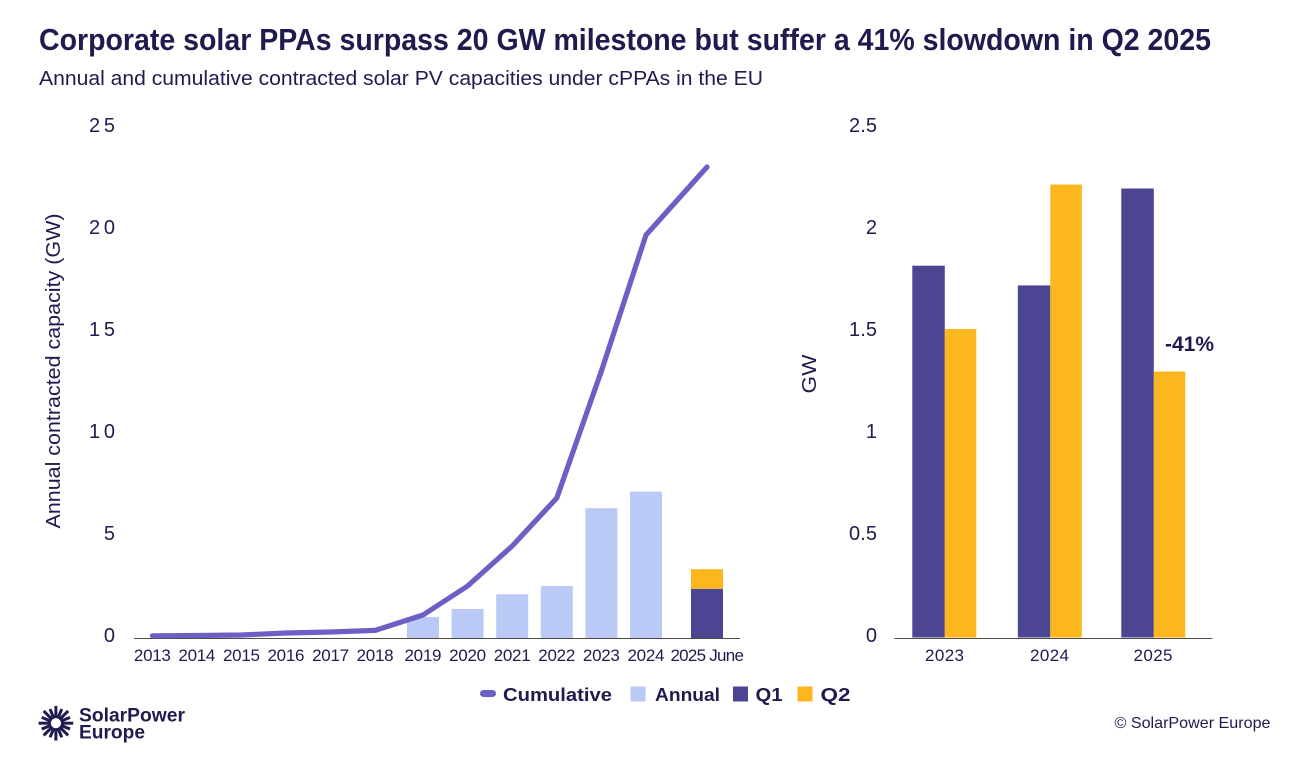  What do you see at coordinates (707, 655) in the screenshot?
I see `svg-text: 2025 June` at bounding box center [707, 655].